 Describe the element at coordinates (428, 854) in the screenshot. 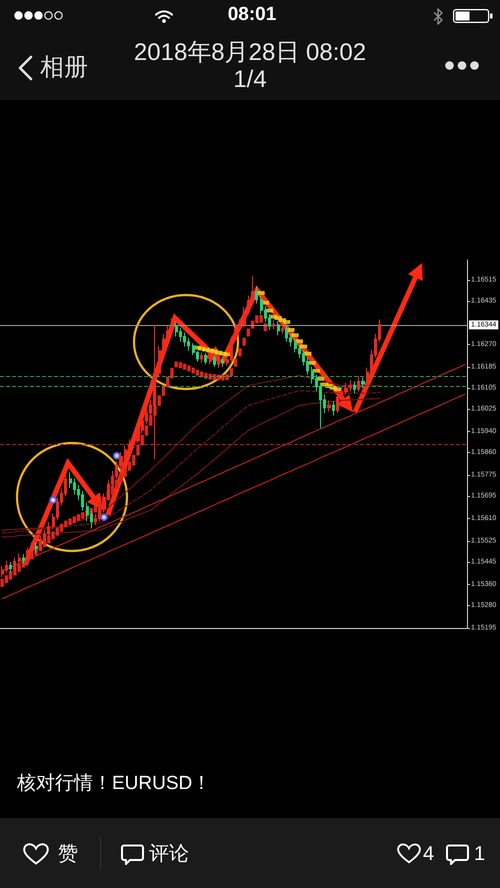

I see `text: 4` at that location.